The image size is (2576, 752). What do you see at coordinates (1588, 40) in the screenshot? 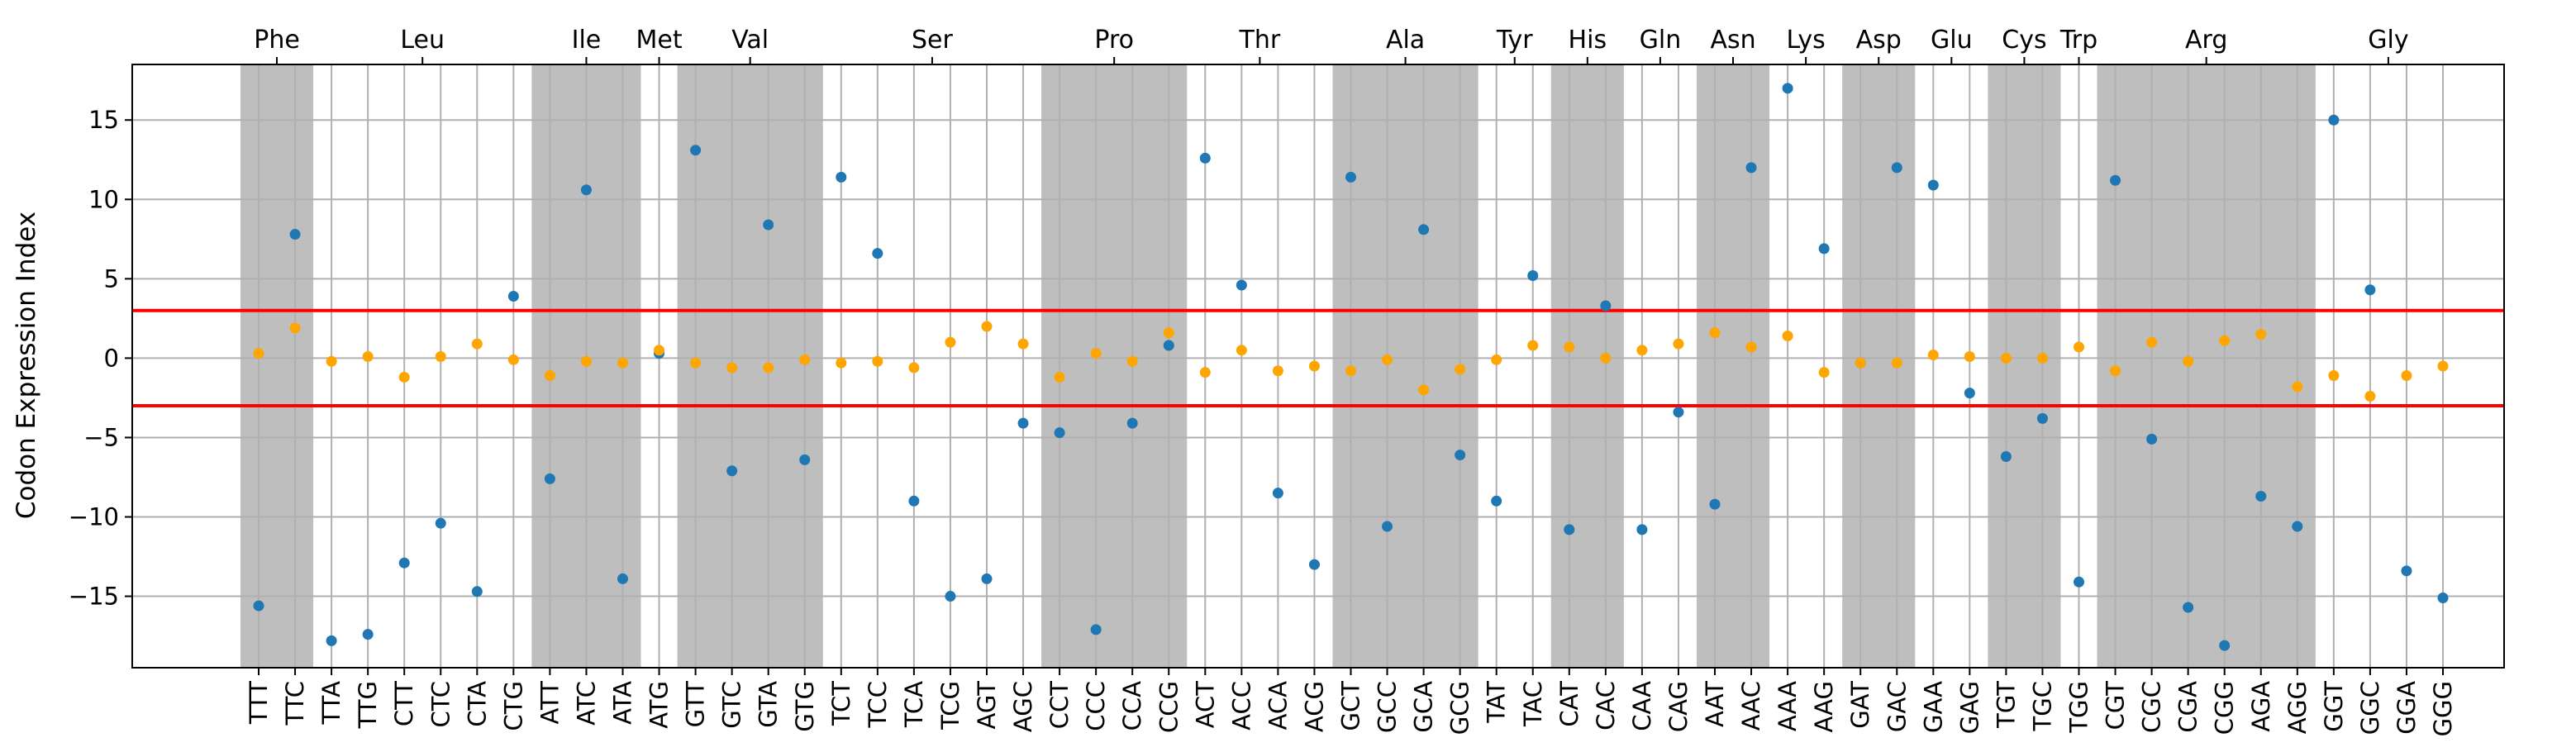
I see `amino-acid-label-his: His` at bounding box center [1588, 40].